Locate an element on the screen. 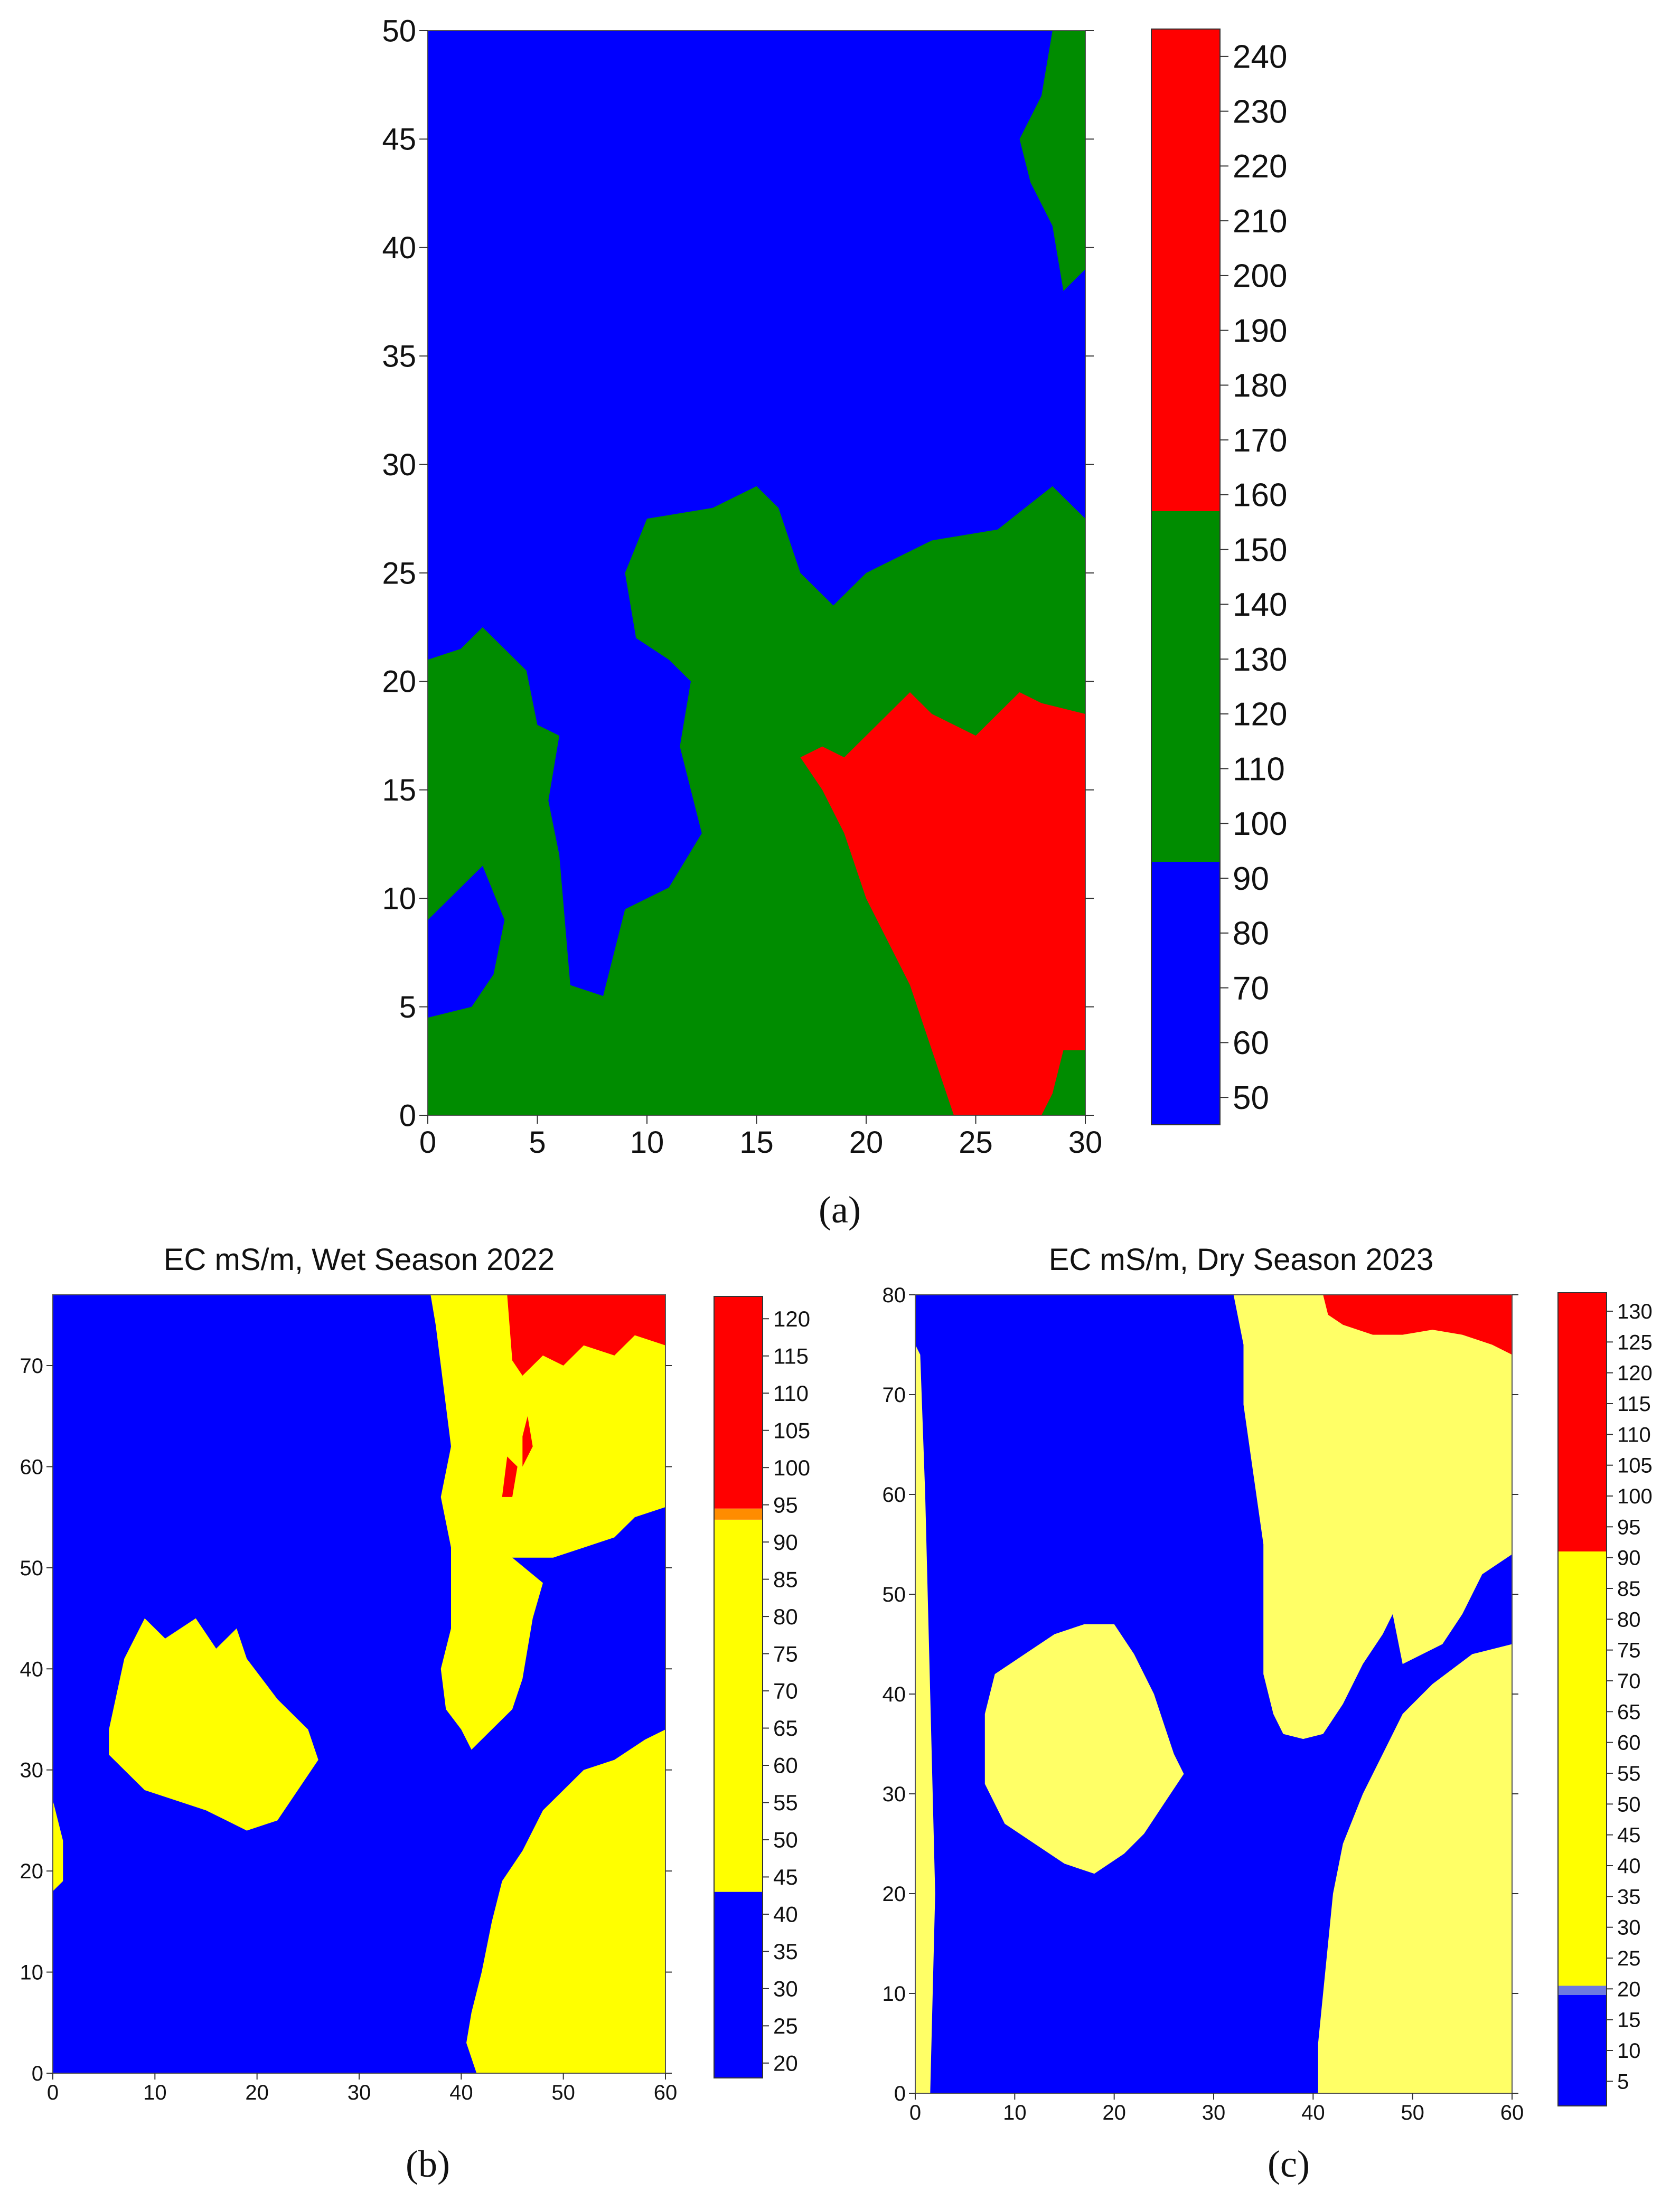 Image resolution: width=1680 pixels, height=2192 pixels. y-tick-label: 0 is located at coordinates (37, 2073).